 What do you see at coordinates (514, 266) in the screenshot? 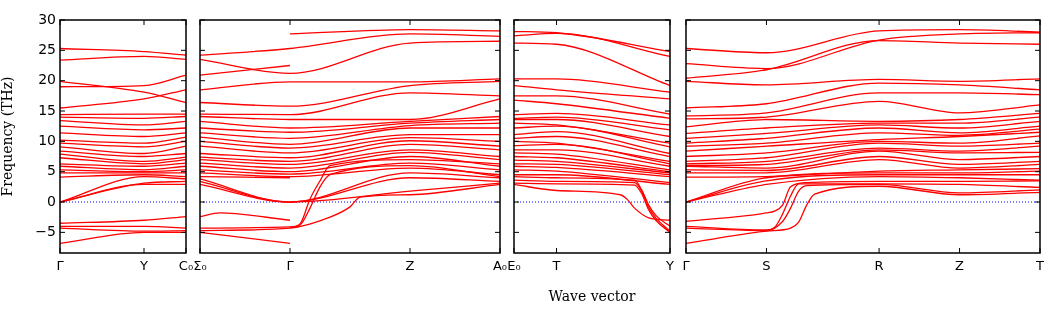
I see `x-tick-label: E₀` at bounding box center [514, 266].